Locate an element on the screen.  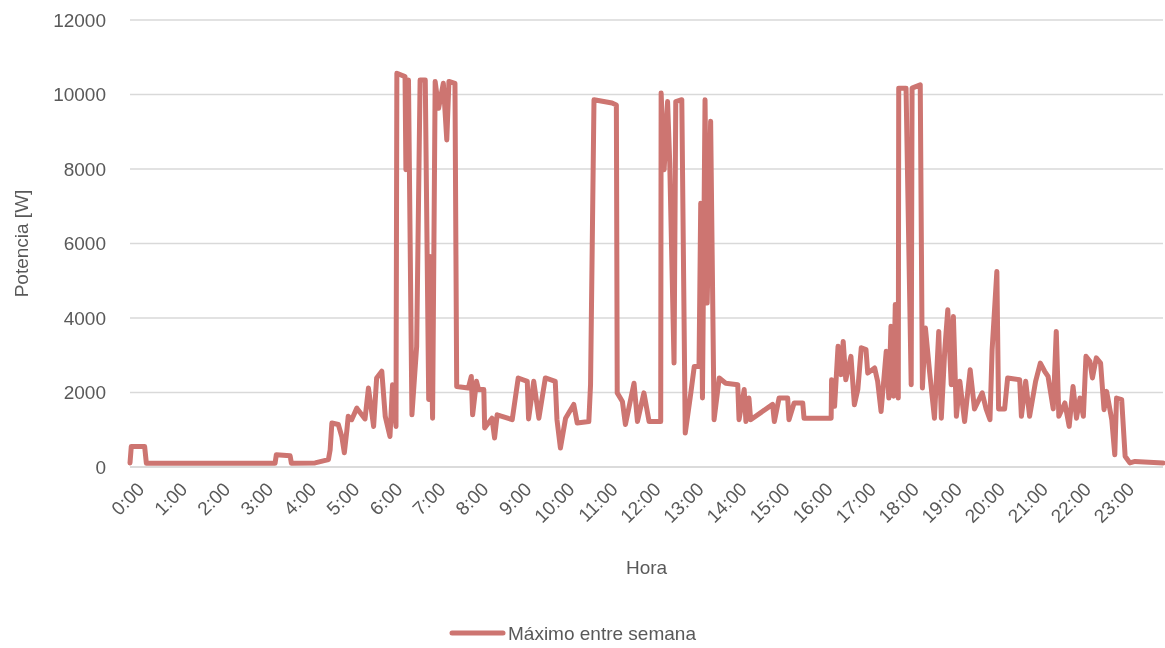
y-tick-label: 8000 is located at coordinates (84, 169).